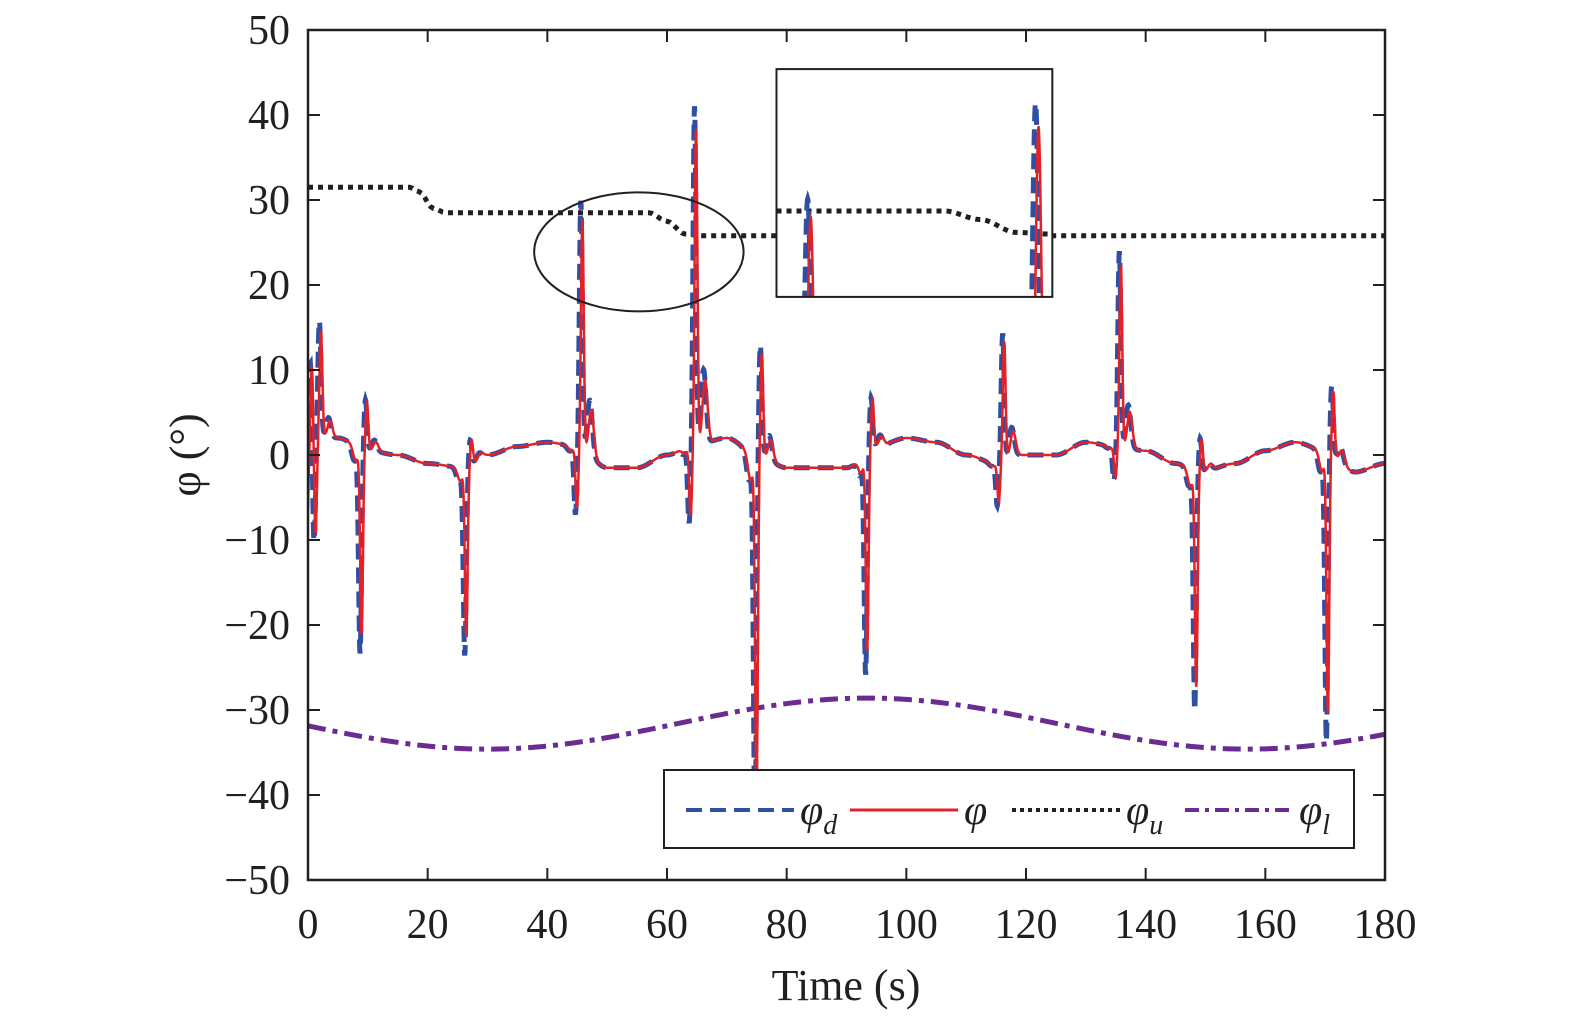 This screenshot has height=1020, width=1575. What do you see at coordinates (185, 454) in the screenshot?
I see `y-axis-label: φ (°)` at bounding box center [185, 454].